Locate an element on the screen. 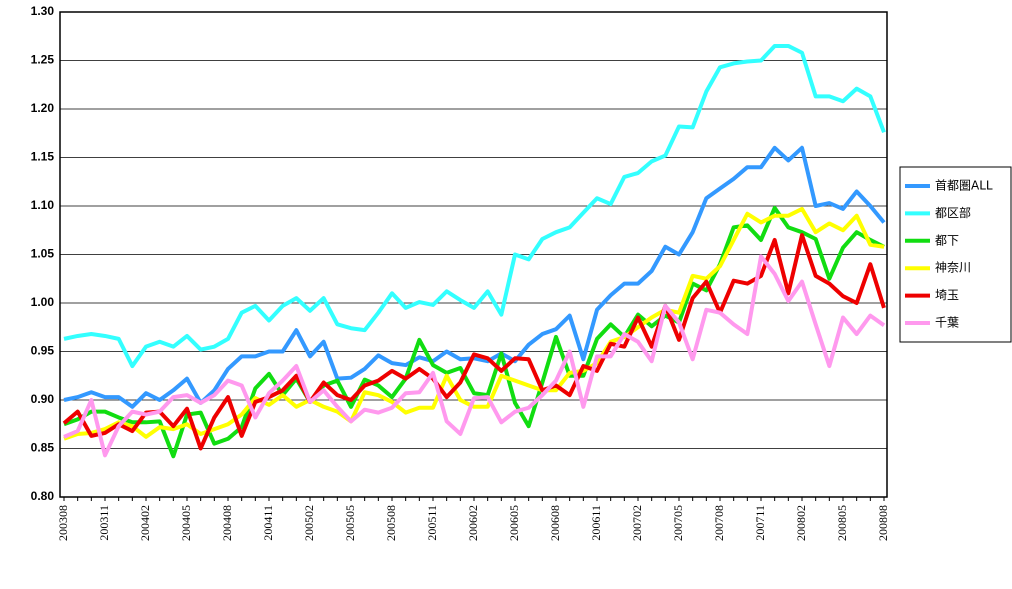 This screenshot has height=589, width=1012. legend-label: 神奈川 is located at coordinates (953, 268).